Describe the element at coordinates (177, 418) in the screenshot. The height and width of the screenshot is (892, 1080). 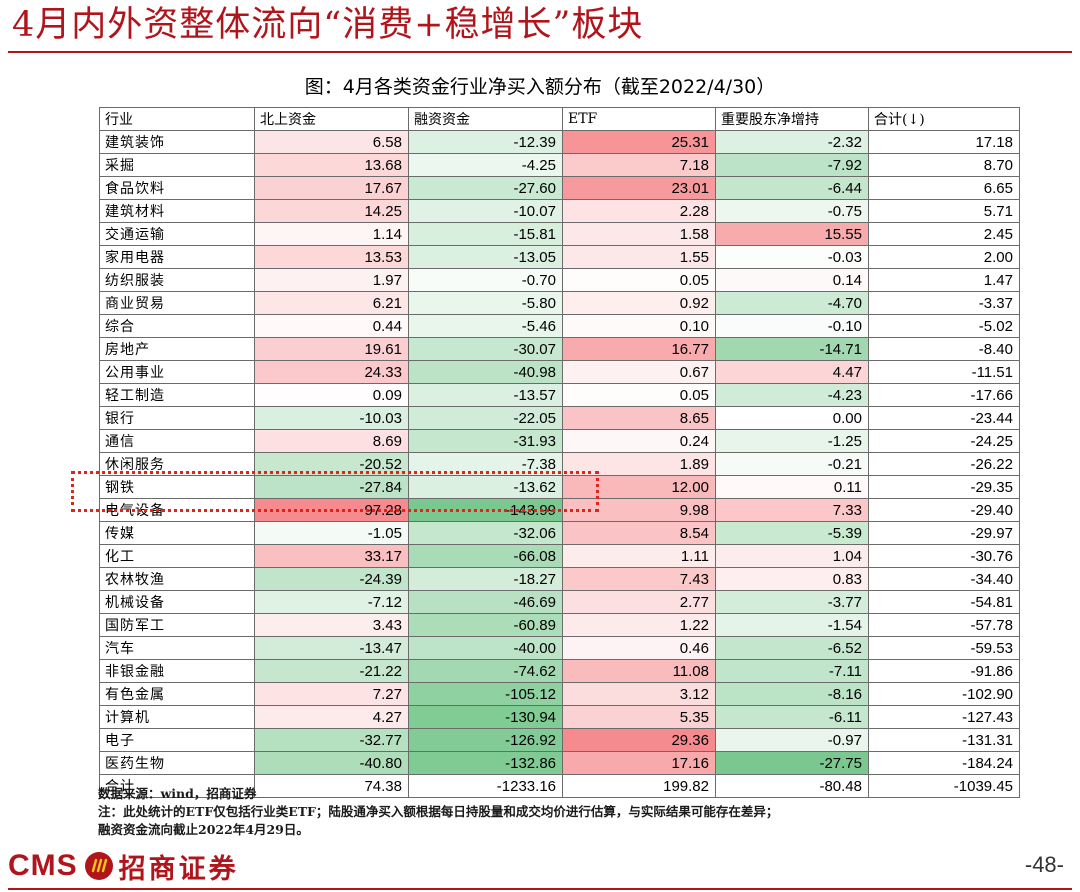
I see `industry-cell: 银行` at that location.